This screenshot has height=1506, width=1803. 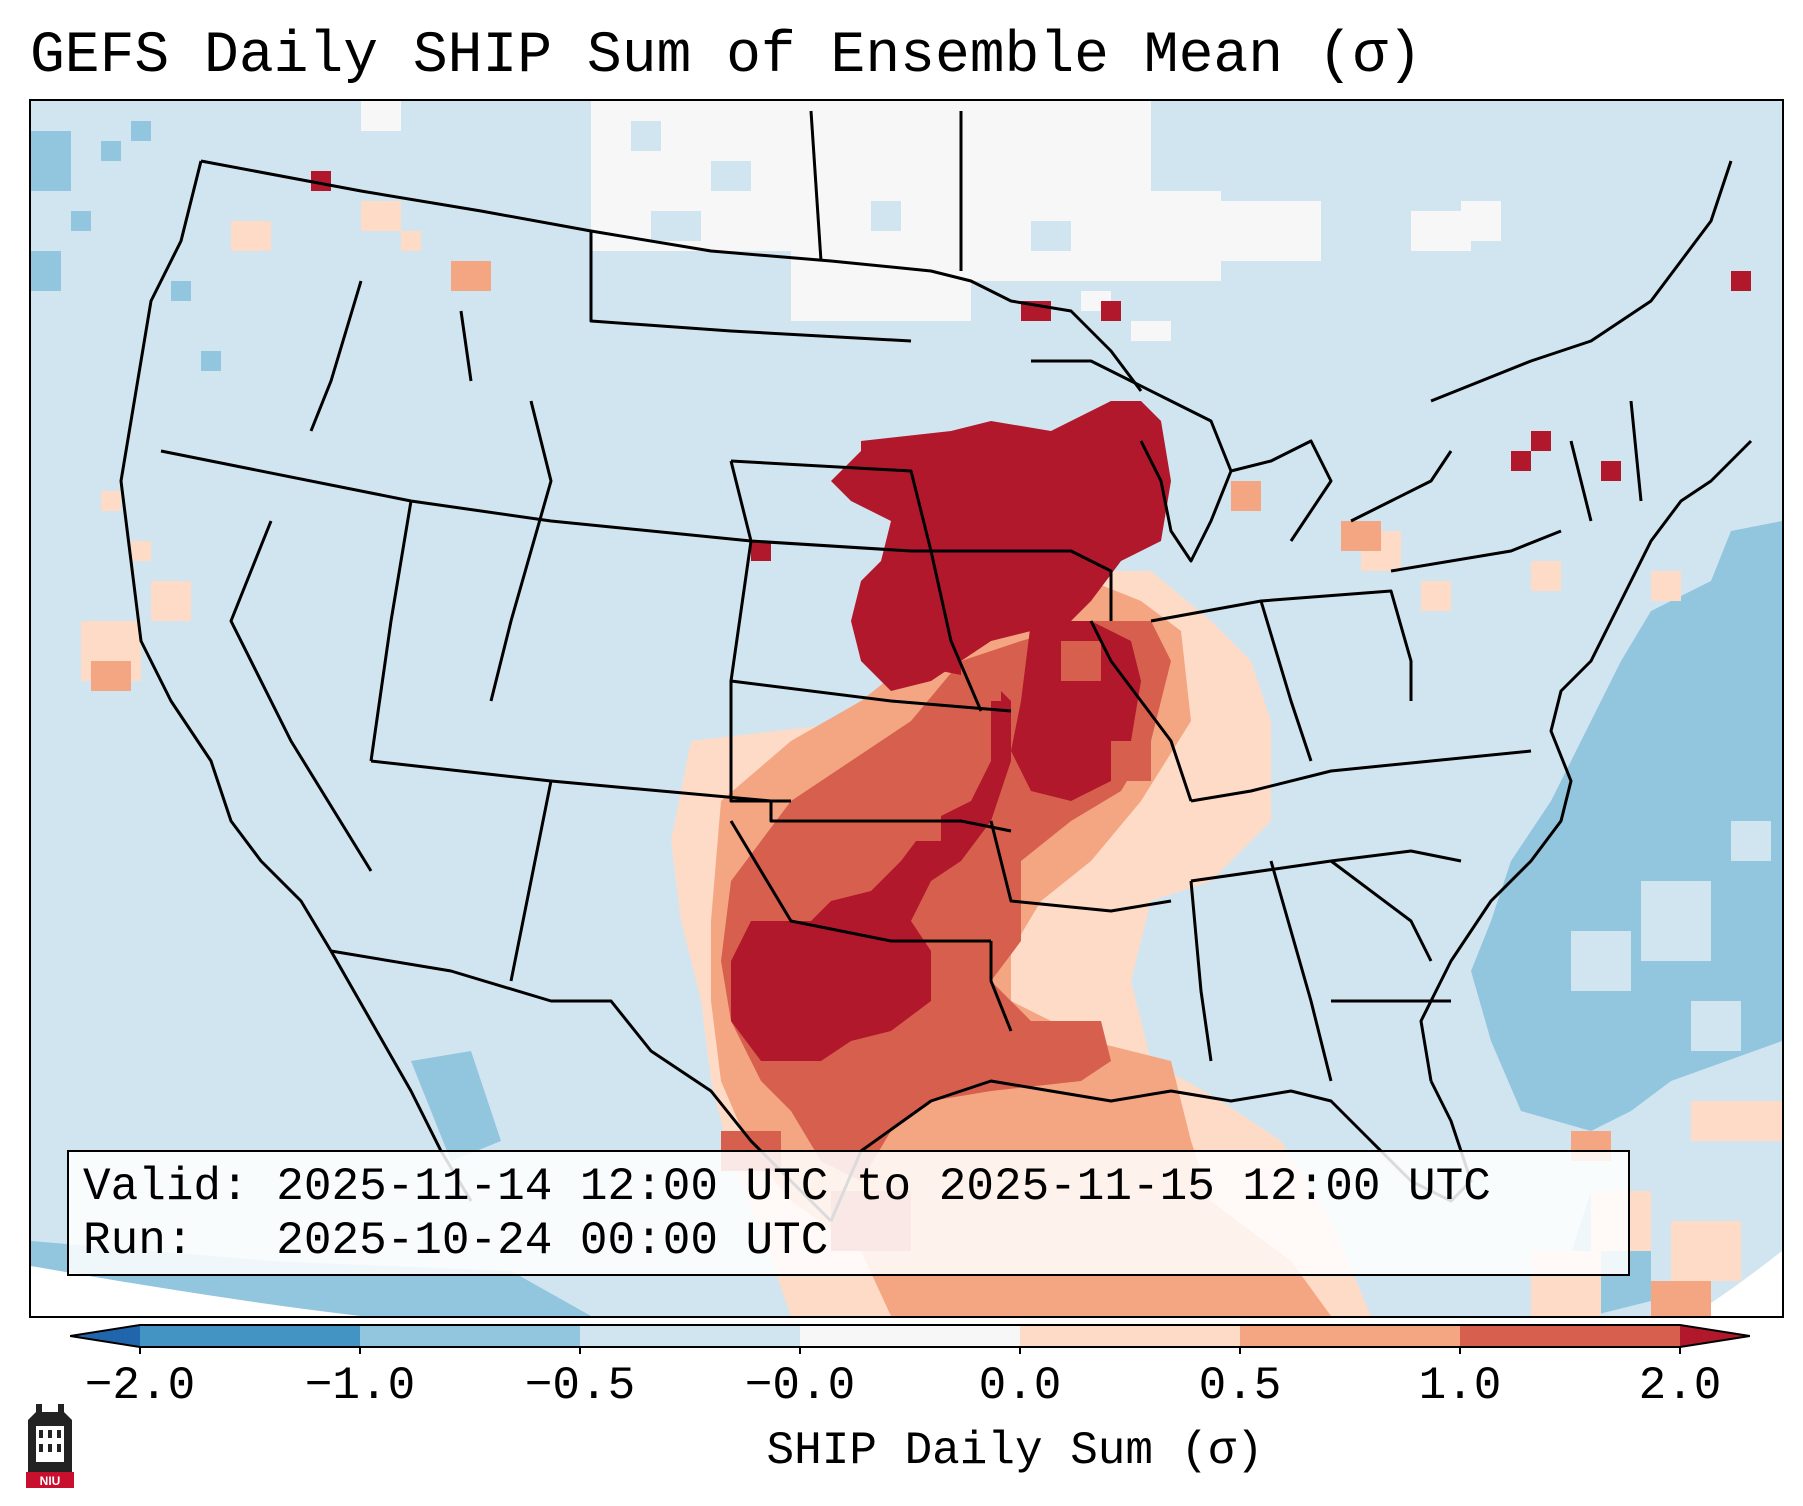 I want to click on niu-logo: NIU, so click(x=50, y=1446).